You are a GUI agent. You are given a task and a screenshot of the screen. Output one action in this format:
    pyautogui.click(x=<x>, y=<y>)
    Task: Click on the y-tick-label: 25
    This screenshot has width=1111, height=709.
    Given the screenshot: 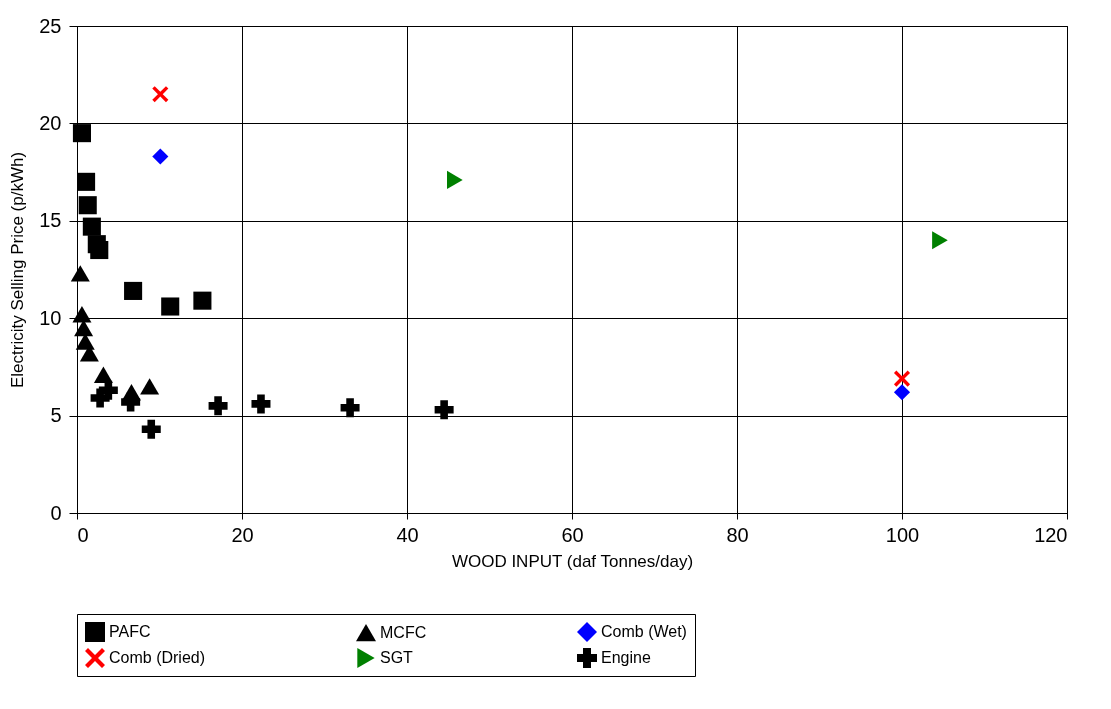 What is the action you would take?
    pyautogui.click(x=50, y=25)
    